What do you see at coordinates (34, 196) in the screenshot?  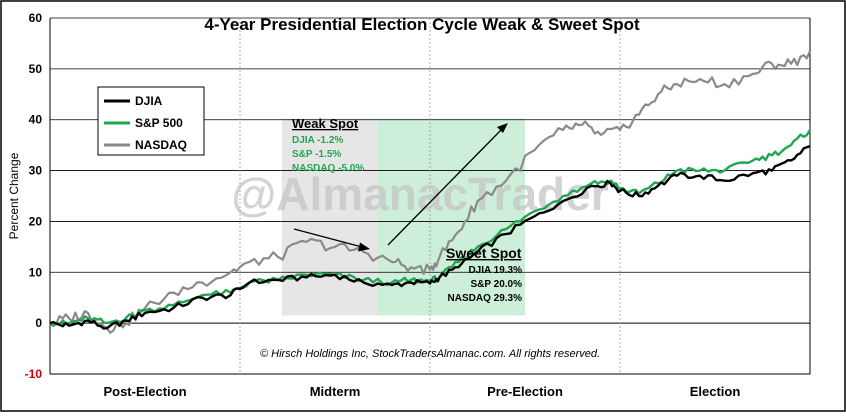 I see `y-tick-labels: -10 0 10 20 30 40 50 60` at bounding box center [34, 196].